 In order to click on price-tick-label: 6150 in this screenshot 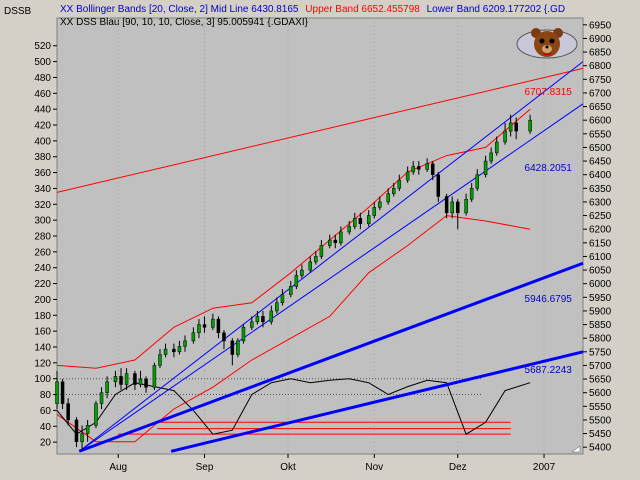, I will do `click(600, 243)`.